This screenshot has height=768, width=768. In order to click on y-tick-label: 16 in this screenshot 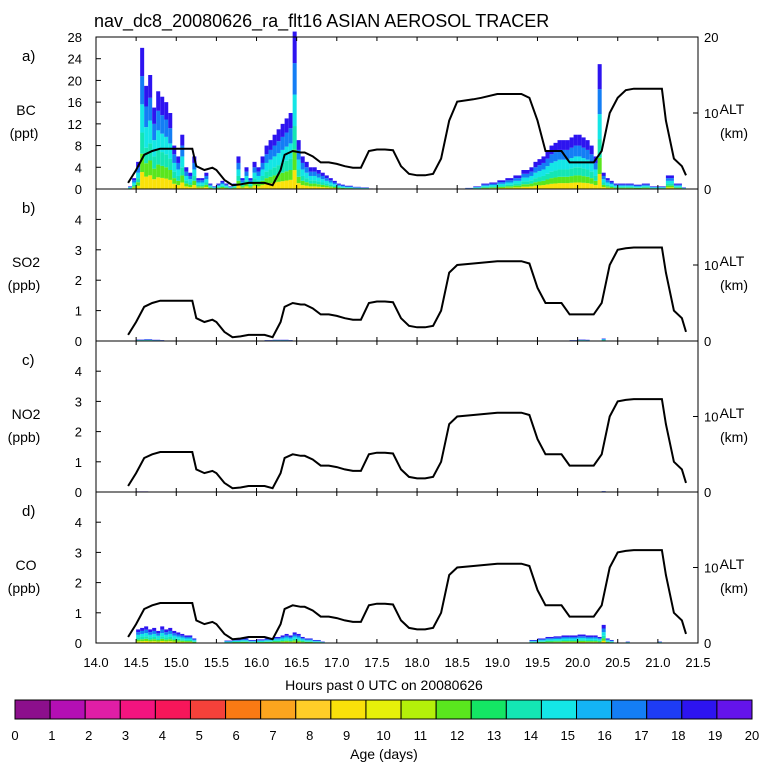, I will do `click(75, 102)`.